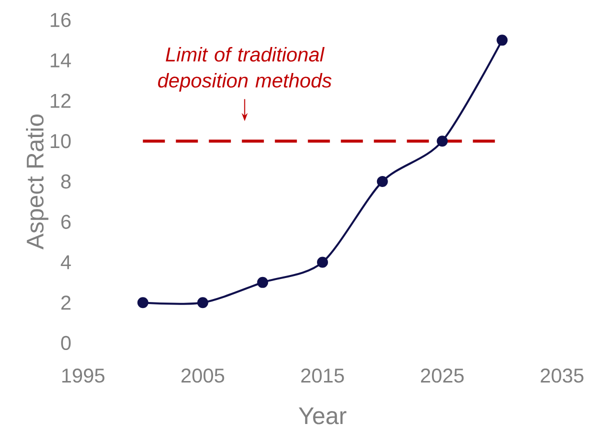 Image resolution: width=600 pixels, height=438 pixels. Describe the element at coordinates (203, 375) in the screenshot. I see `x-tick-label: 2005` at that location.